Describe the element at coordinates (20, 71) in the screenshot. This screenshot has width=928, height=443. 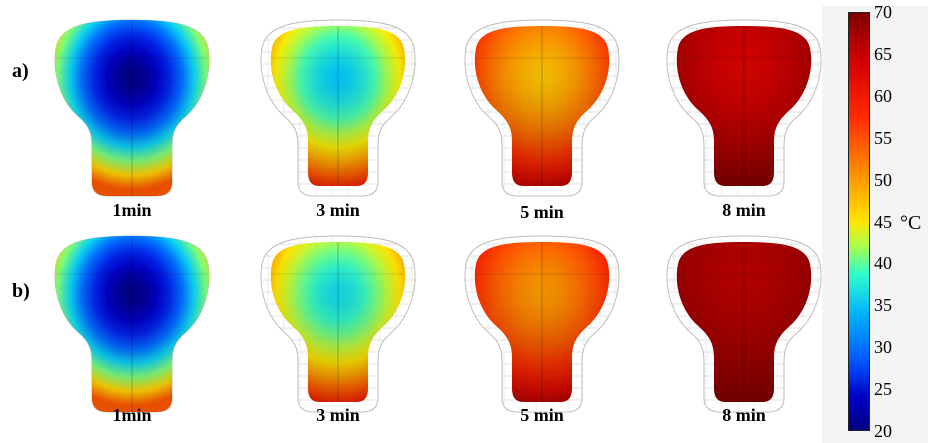
I see `row-label-a: a)` at that location.